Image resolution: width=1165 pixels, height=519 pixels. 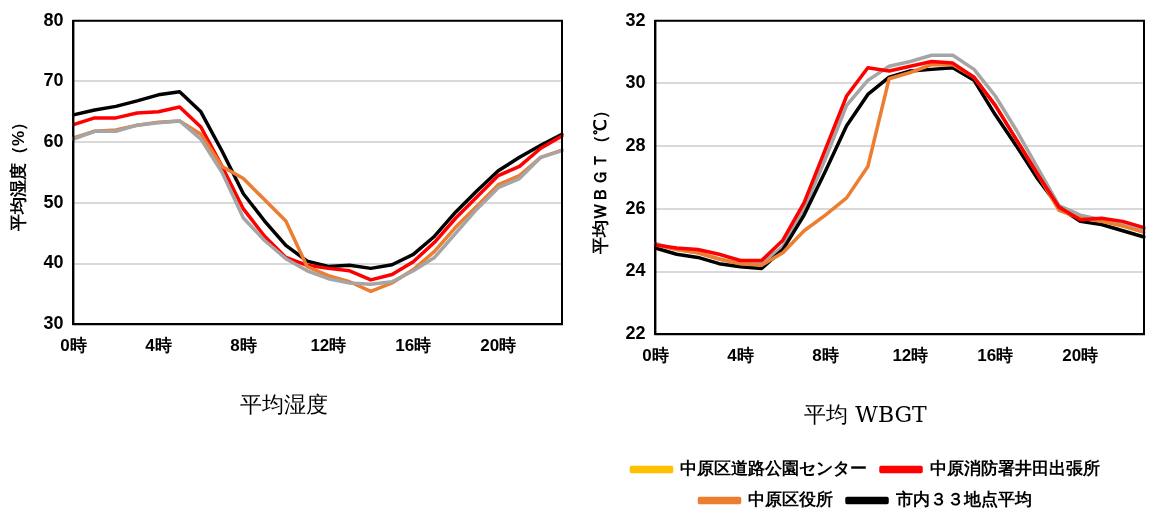 I want to click on legend-label: 中原区道路公園センター, so click(x=773, y=469).